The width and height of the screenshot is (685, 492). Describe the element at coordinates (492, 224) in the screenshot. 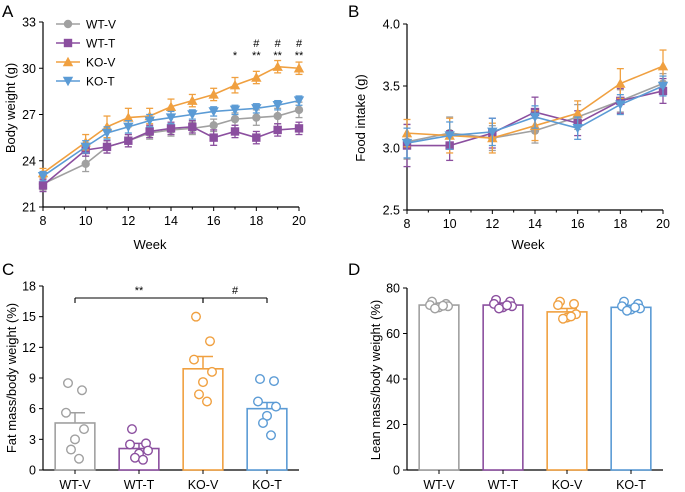

I see `panel-b-xtick-label: 12` at that location.